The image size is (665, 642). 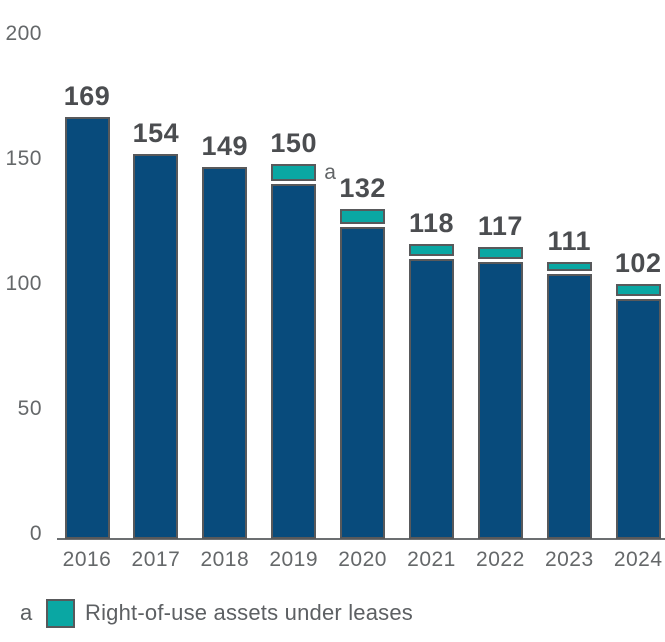 I want to click on bar-value-label: 102, so click(x=638, y=263).